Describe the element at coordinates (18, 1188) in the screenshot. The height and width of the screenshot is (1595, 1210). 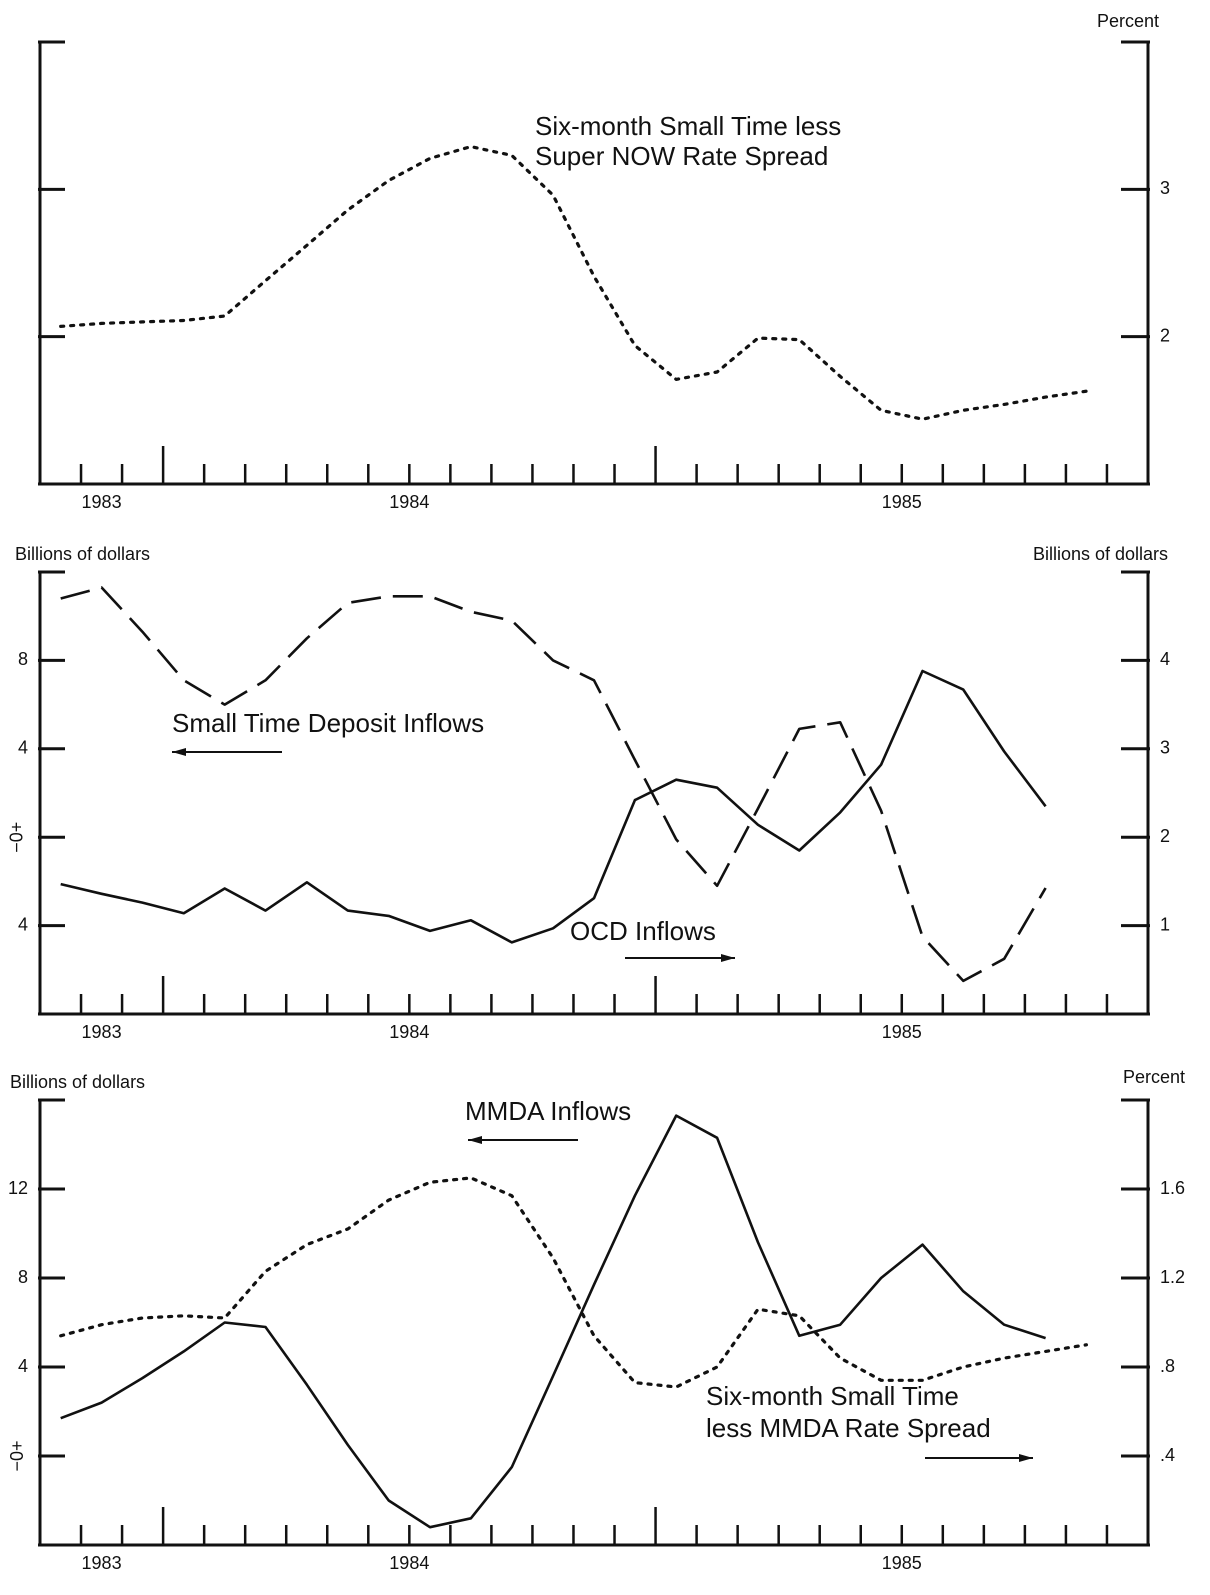
I see `y-tick-label: 12` at that location.